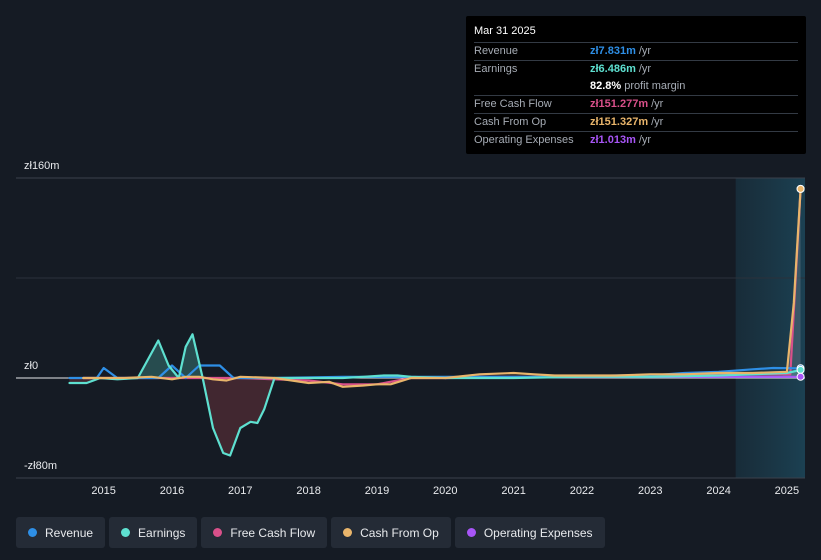 The width and height of the screenshot is (821, 560). Describe the element at coordinates (800, 369) in the screenshot. I see `end-point-earnings` at that location.